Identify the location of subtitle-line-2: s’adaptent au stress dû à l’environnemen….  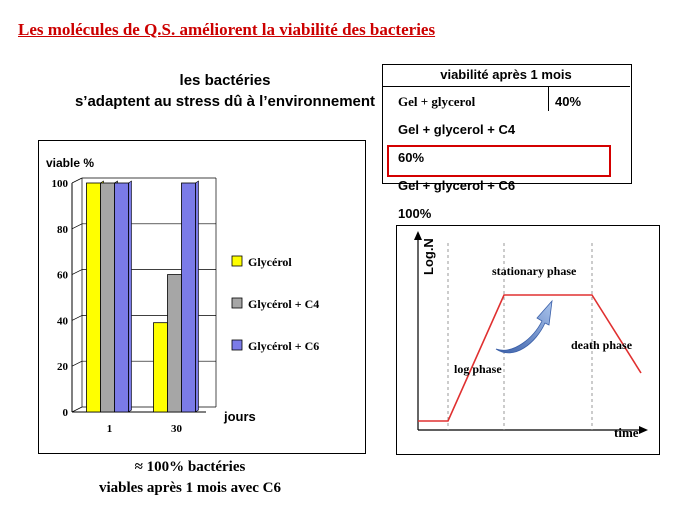
(225, 101).